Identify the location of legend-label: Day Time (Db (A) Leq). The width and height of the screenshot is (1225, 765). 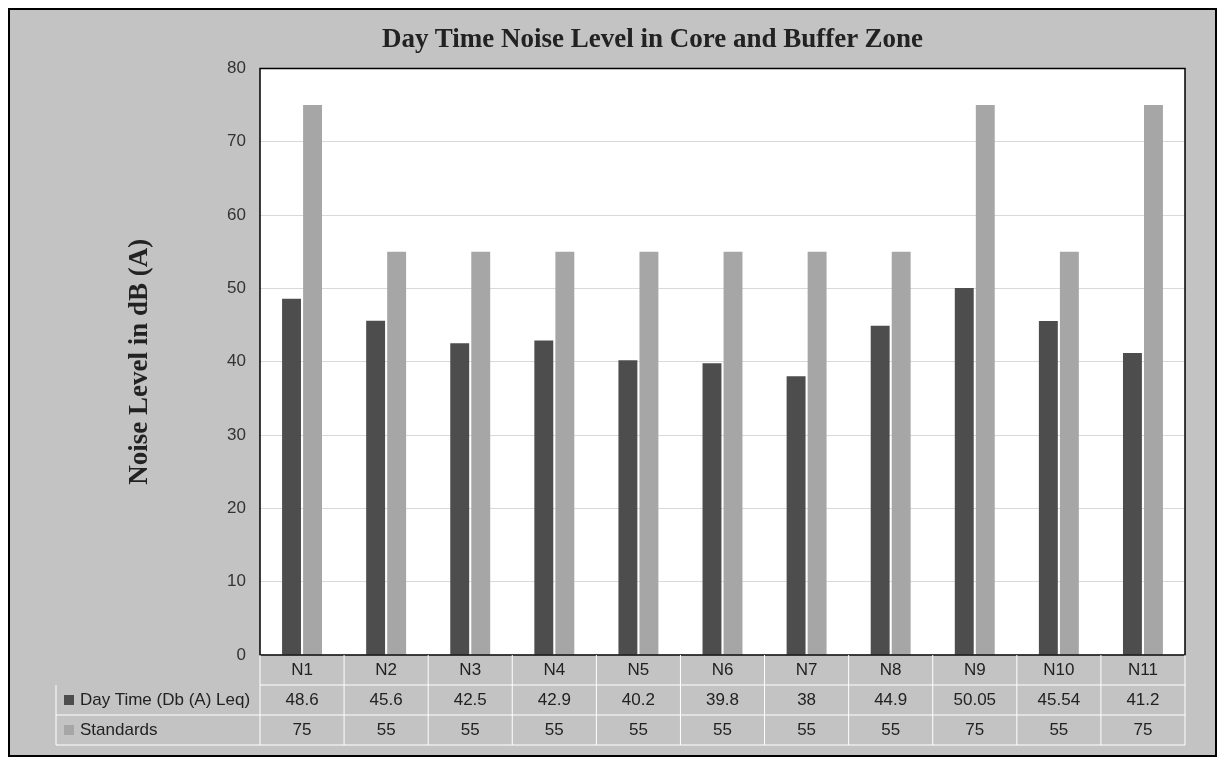
(165, 699).